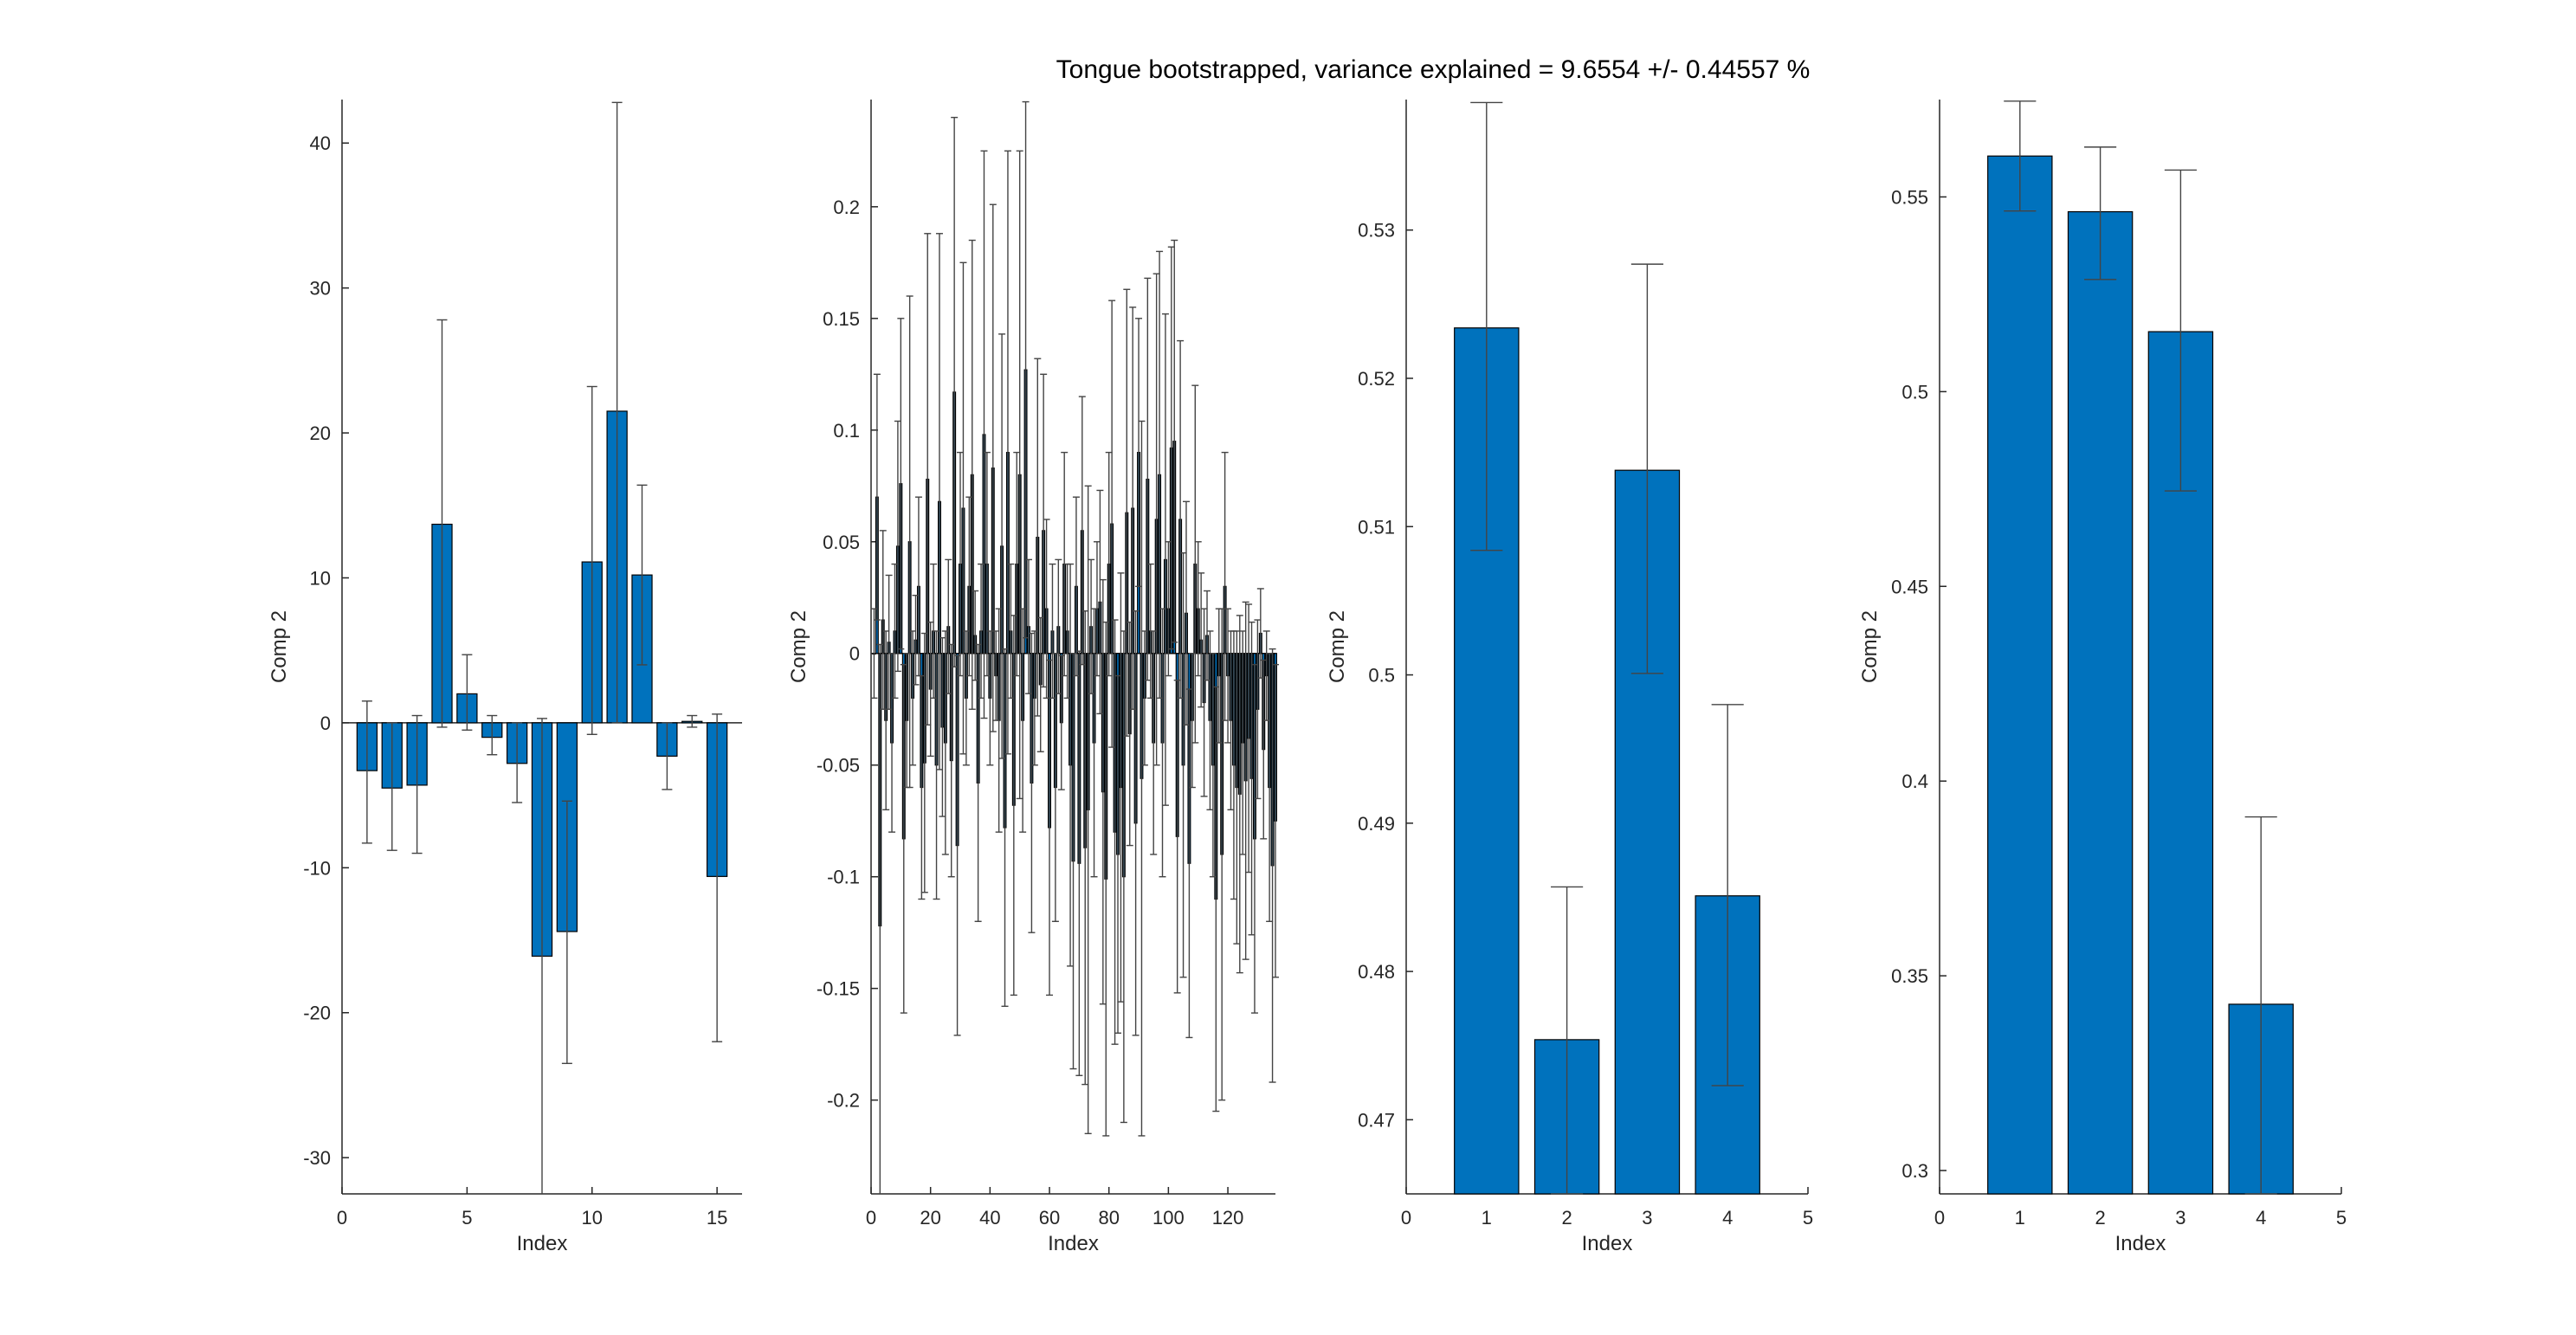  What do you see at coordinates (1808, 1218) in the screenshot?
I see `p3-x-tick-label: 5` at bounding box center [1808, 1218].